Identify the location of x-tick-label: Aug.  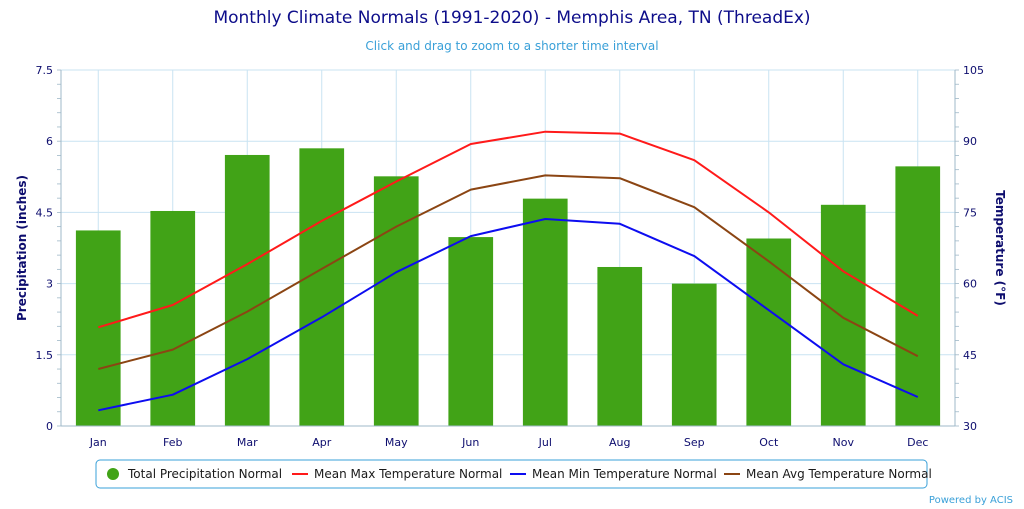
(619, 442).